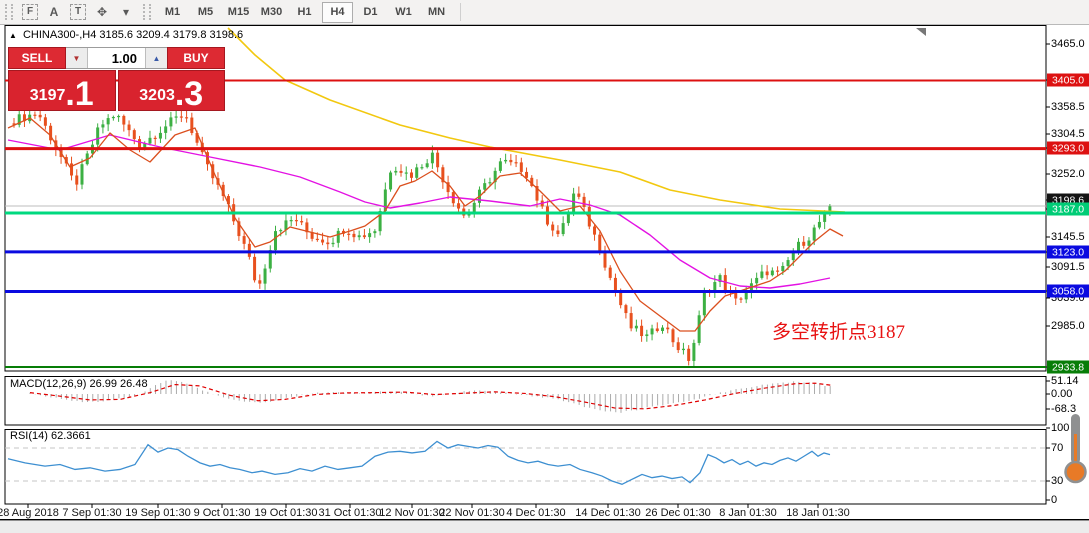  I want to click on price-tick-label: 3145.5, so click(1068, 237).